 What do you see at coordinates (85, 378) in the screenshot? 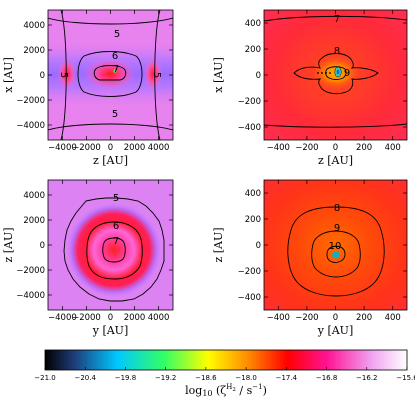
I see `colorbar-tick-label: −20.4` at bounding box center [85, 378].